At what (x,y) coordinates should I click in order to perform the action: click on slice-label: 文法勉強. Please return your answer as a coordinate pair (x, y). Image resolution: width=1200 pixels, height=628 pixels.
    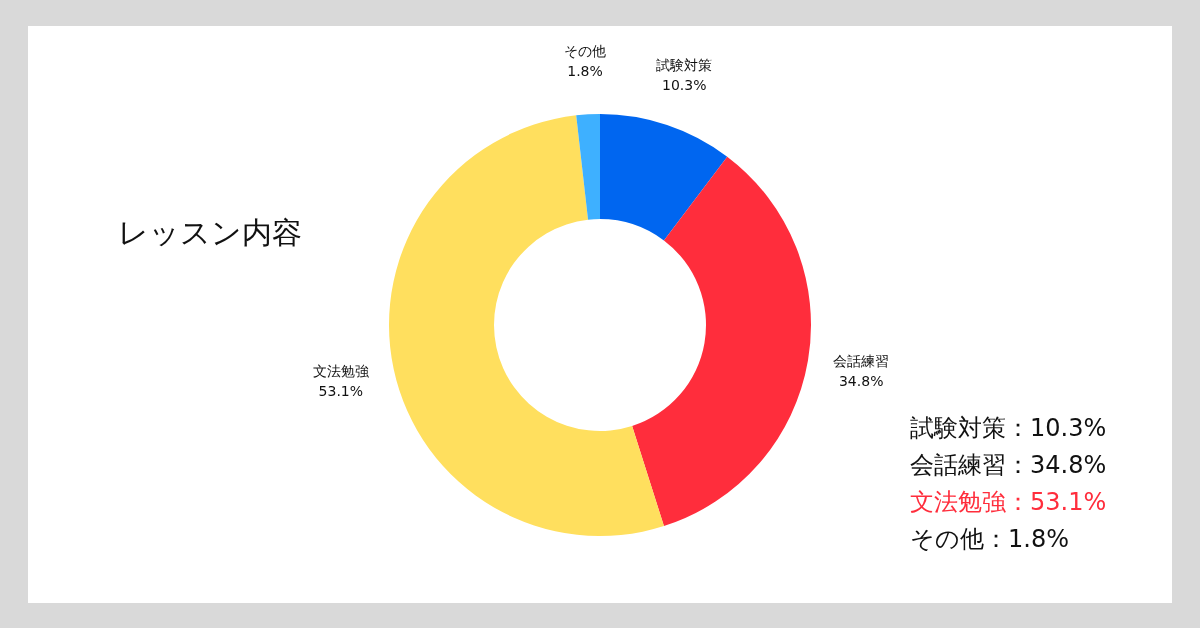
    Looking at the image, I should click on (340, 371).